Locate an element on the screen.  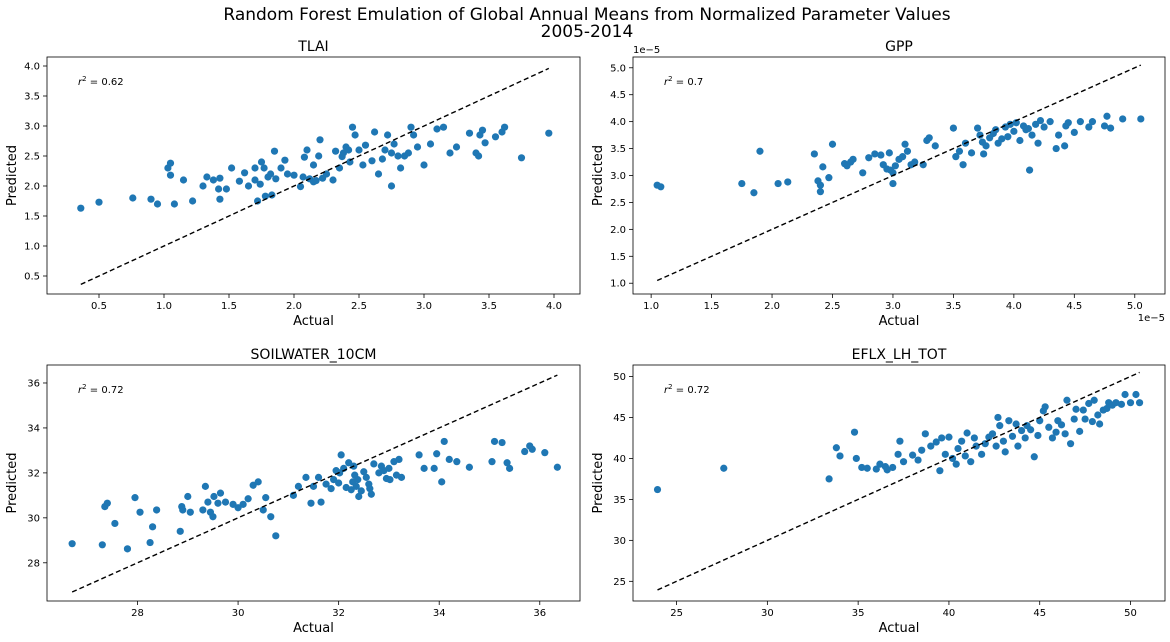
y-tick-label: 2.0 is located at coordinates (618, 230).